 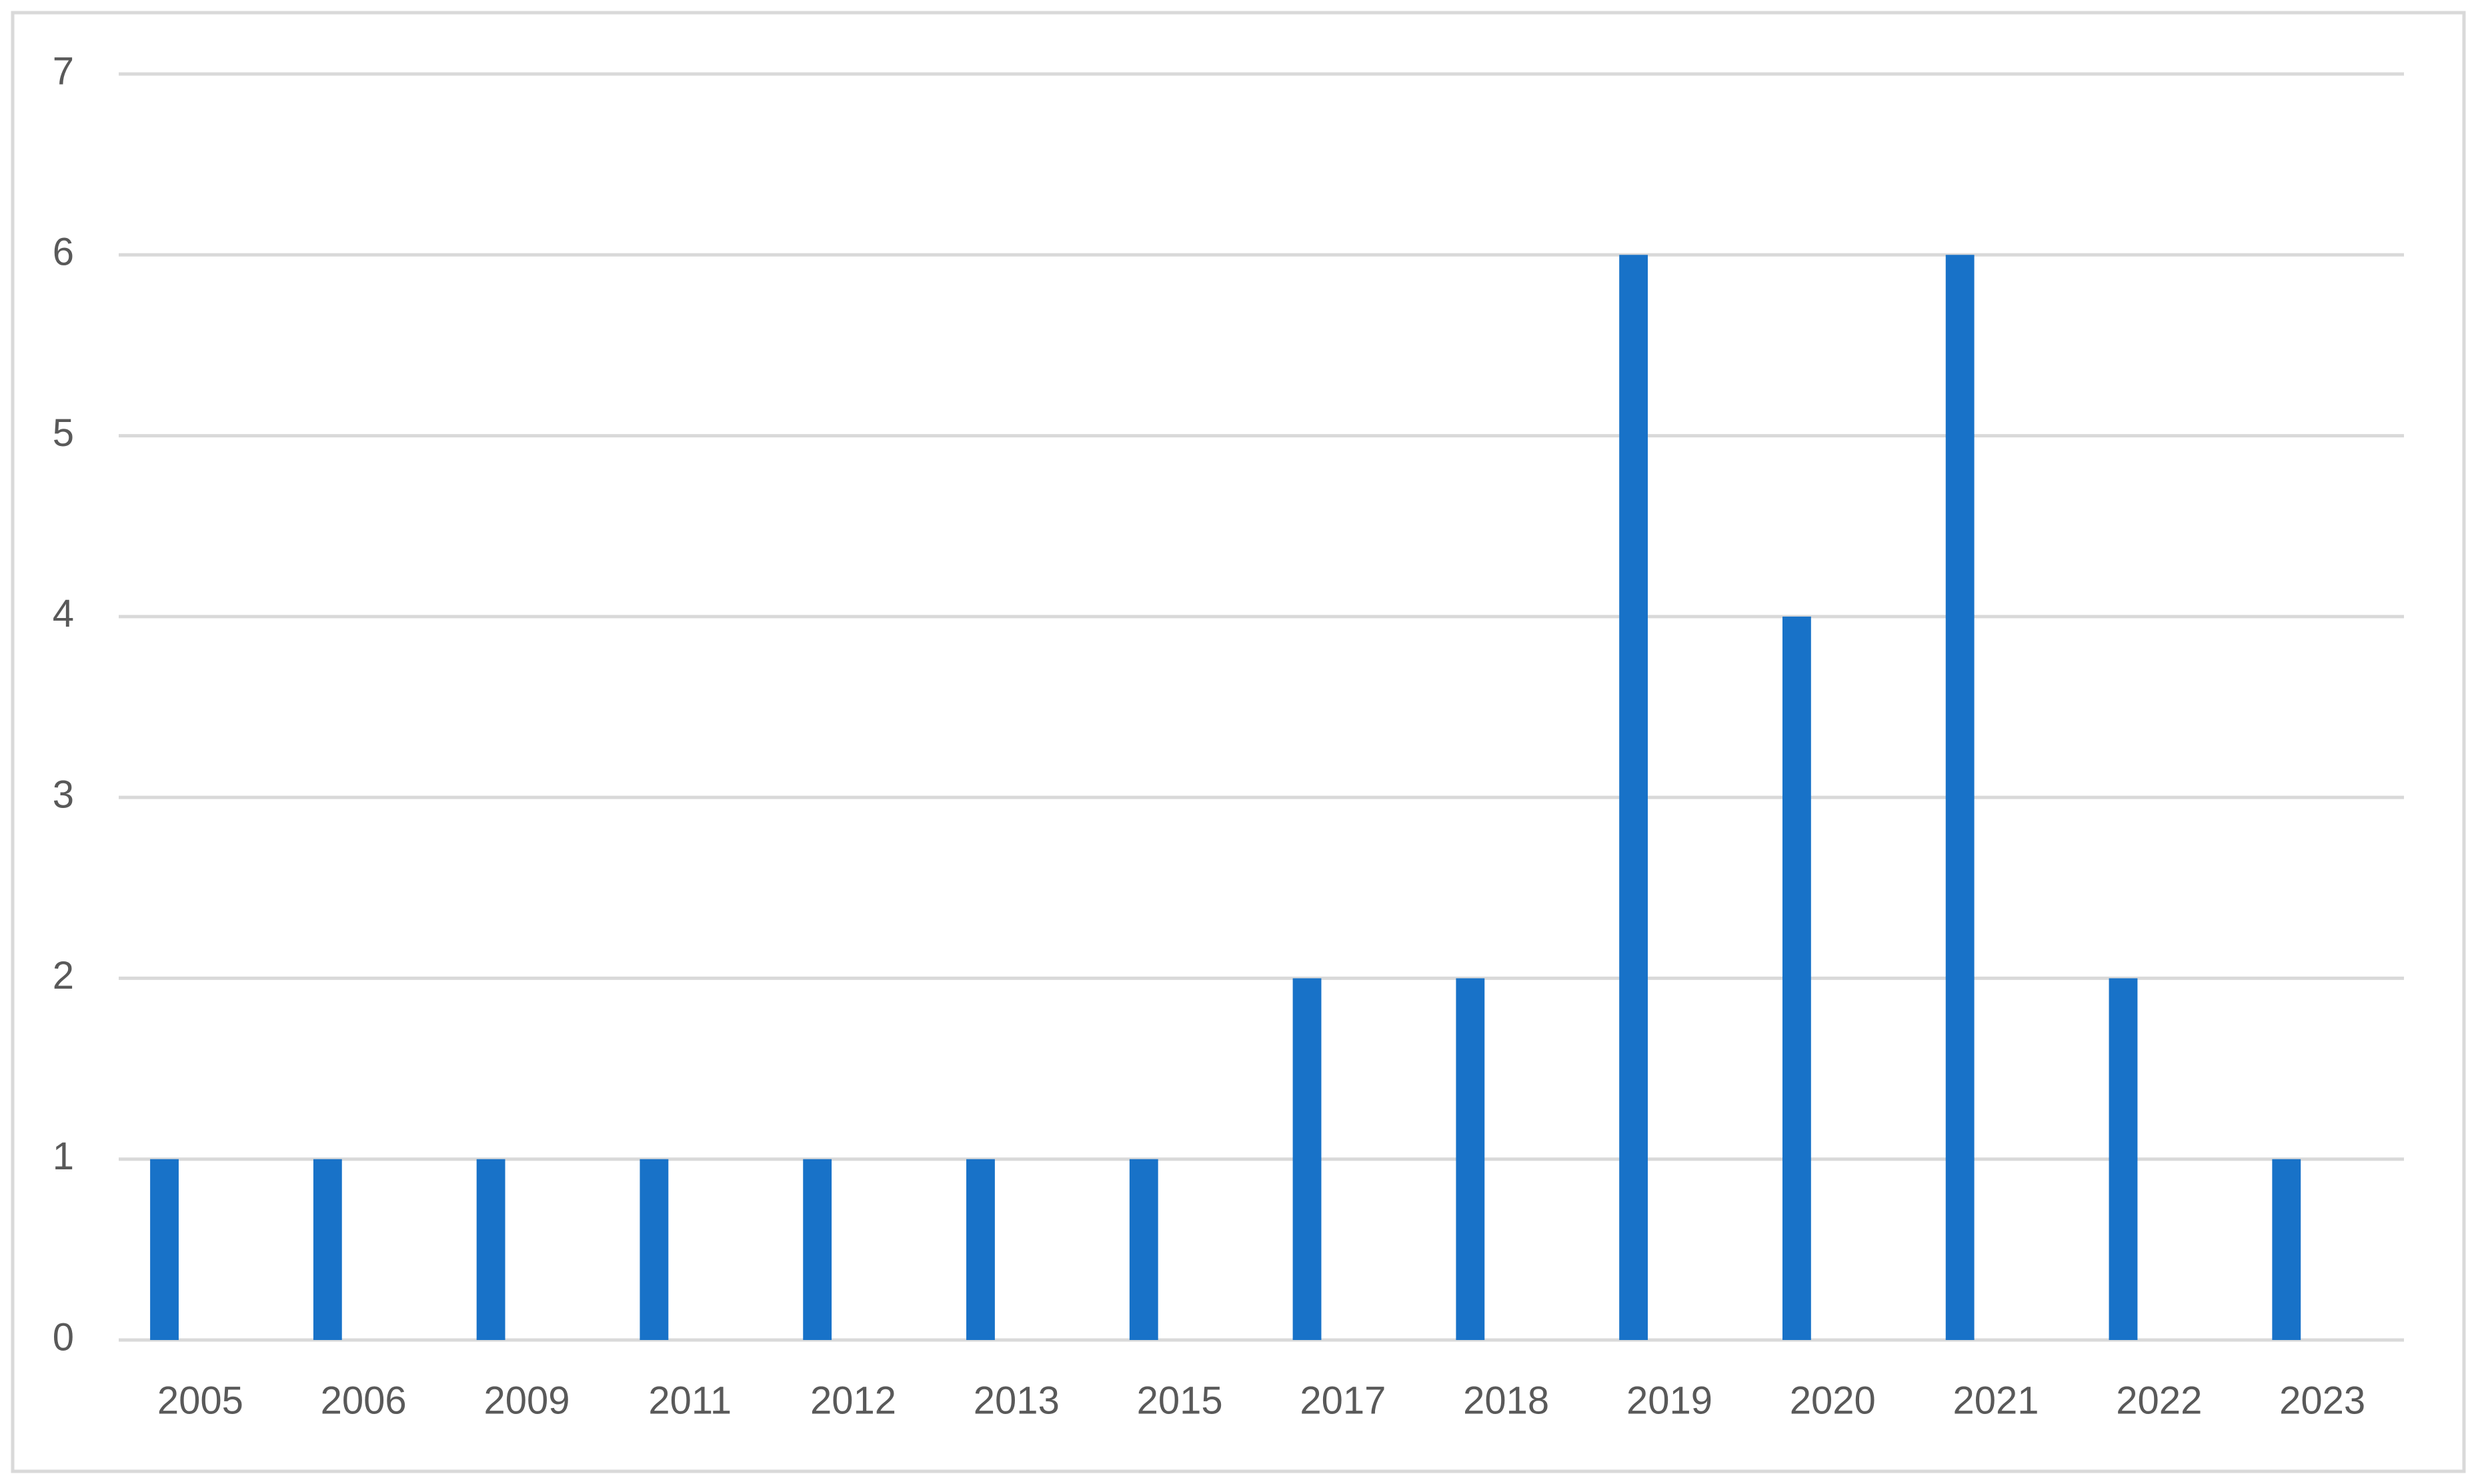 I want to click on x-tick-label: 2009, so click(x=526, y=1400).